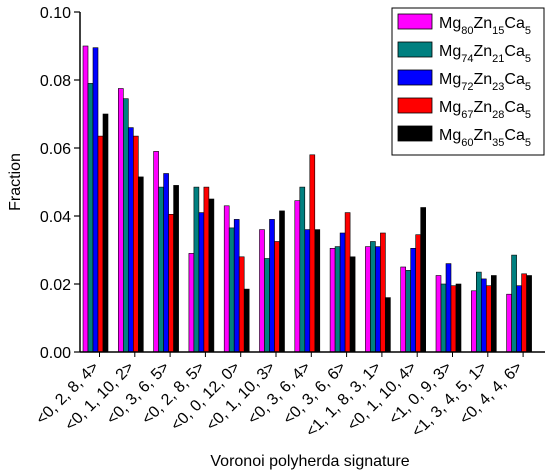 This screenshot has height=476, width=545. What do you see at coordinates (55, 81) in the screenshot?
I see `y-tick-label: 0.08` at bounding box center [55, 81].